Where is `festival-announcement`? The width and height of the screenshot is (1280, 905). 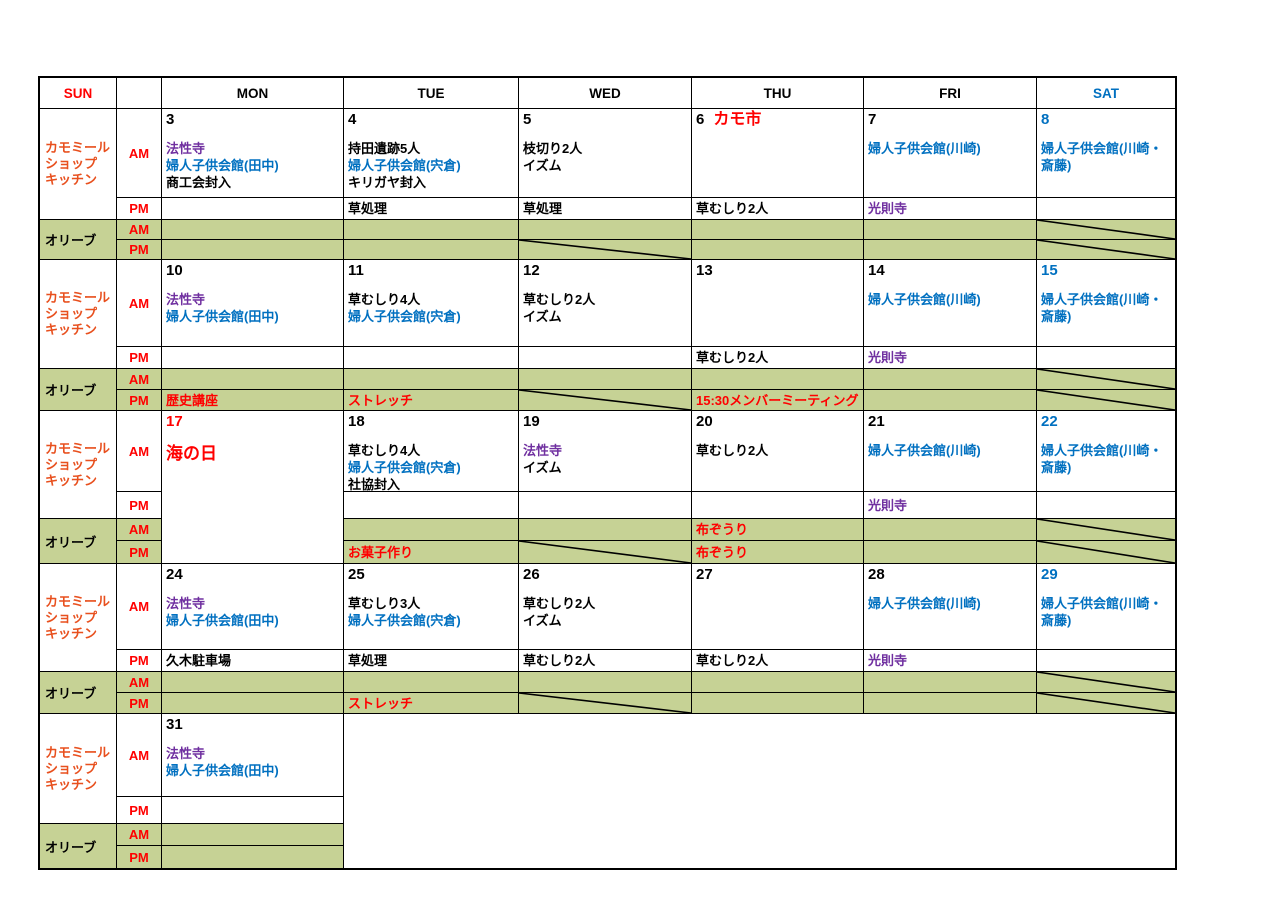
festival-announcement is located at coordinates (759, 791).